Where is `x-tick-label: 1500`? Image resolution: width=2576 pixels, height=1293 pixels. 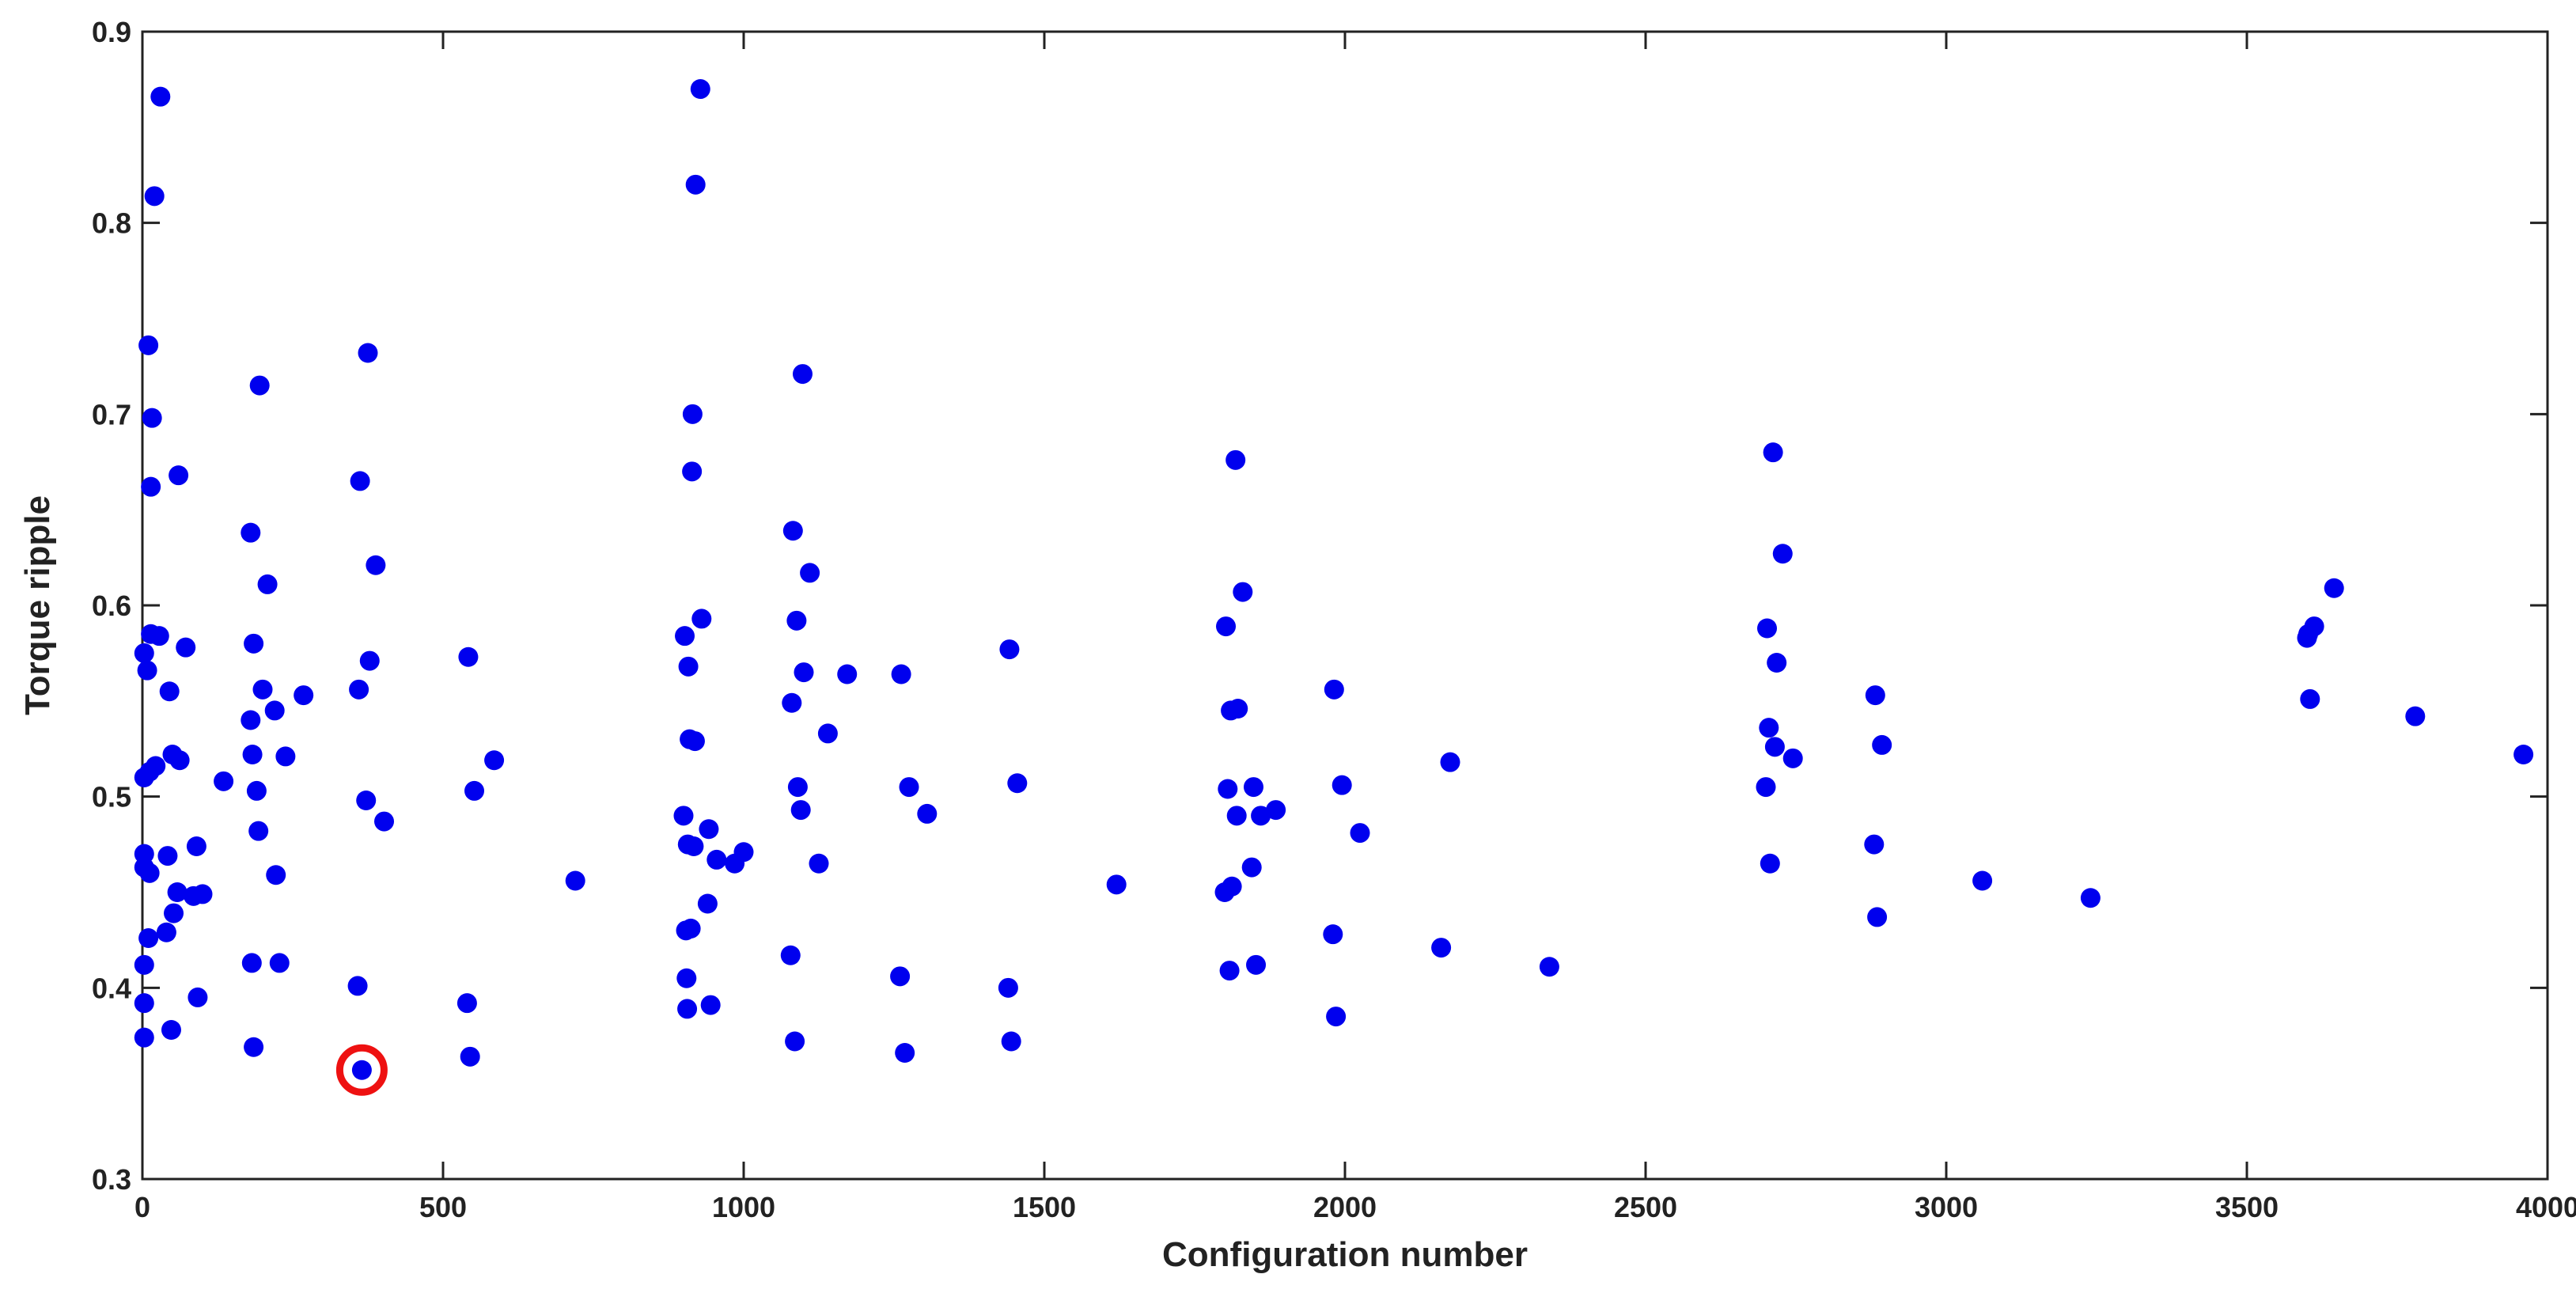 x-tick-label: 1500 is located at coordinates (1044, 1207).